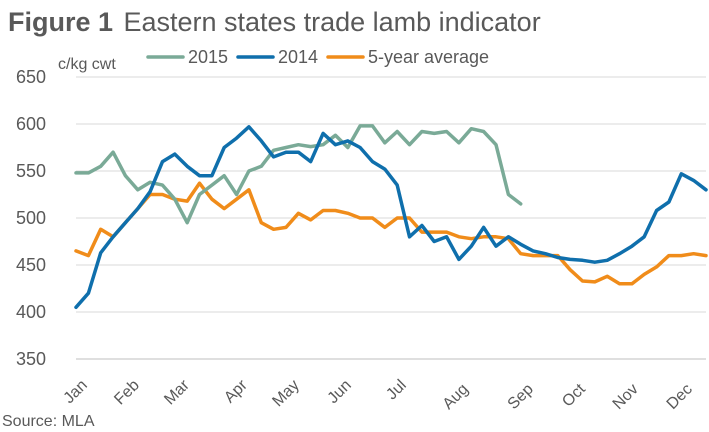 This screenshot has height=432, width=709. What do you see at coordinates (177, 392) in the screenshot?
I see `x-tick-label: Mar` at bounding box center [177, 392].